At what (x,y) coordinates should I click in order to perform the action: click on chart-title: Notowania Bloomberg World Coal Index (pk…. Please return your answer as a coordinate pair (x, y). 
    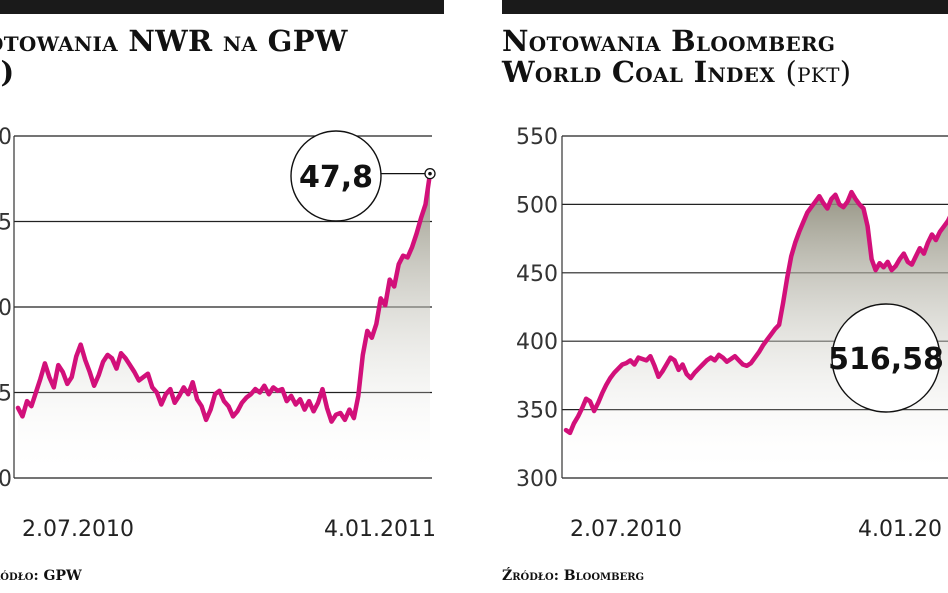
    Looking at the image, I should click on (676, 57).